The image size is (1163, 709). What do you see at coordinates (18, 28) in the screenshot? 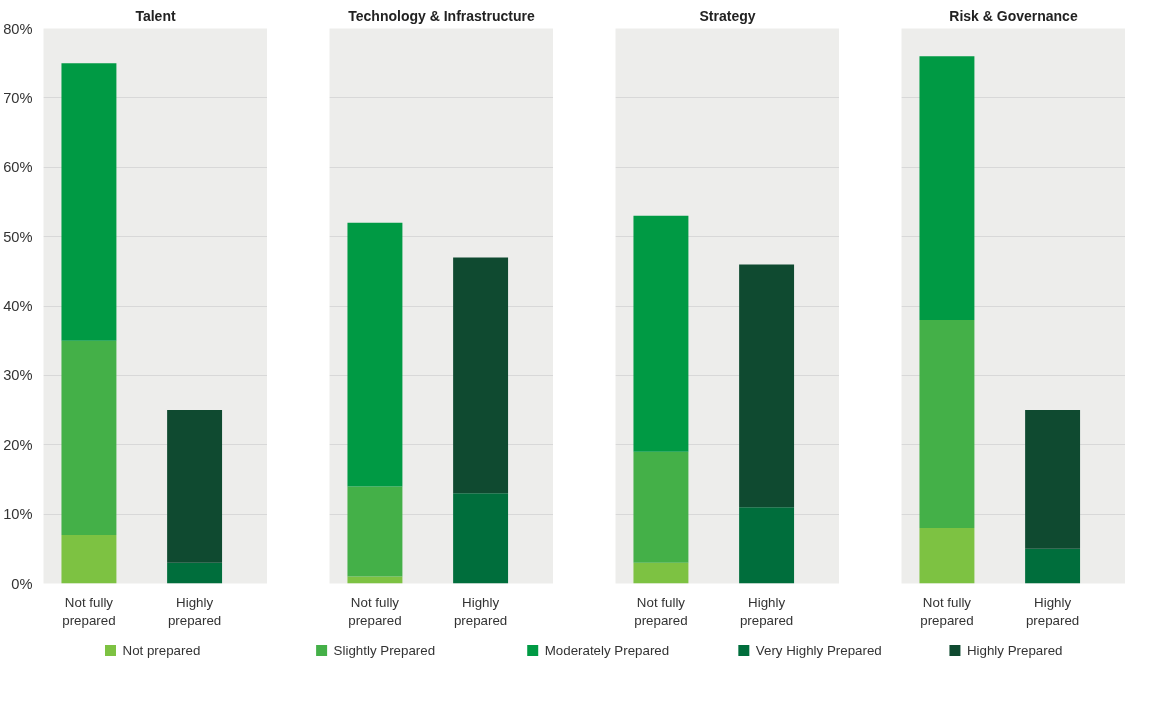
I see `y-tick-label: 80%` at bounding box center [18, 28].